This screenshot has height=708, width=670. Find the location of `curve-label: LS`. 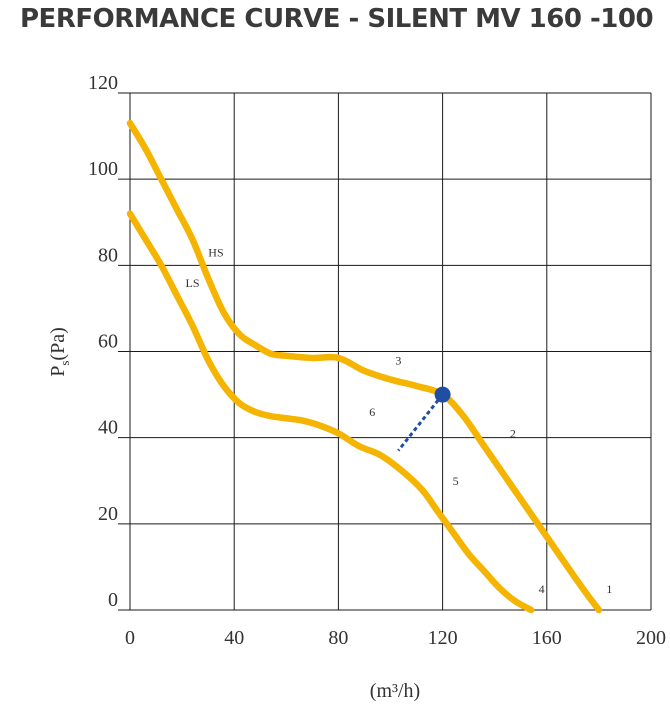

curve-label: LS is located at coordinates (193, 283).